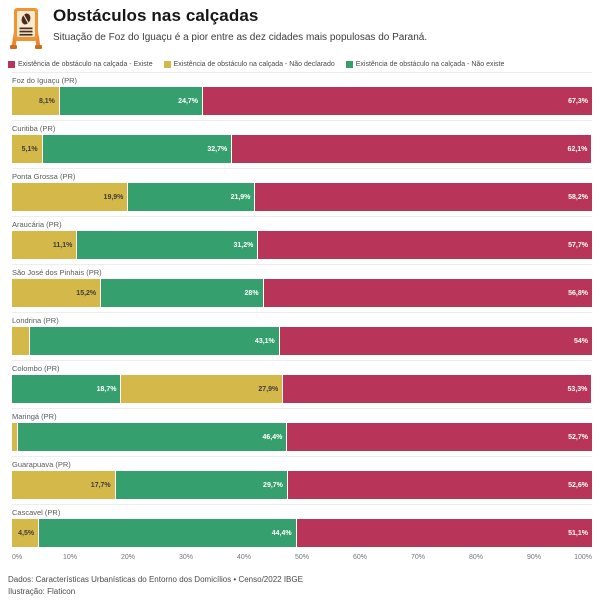 The height and width of the screenshot is (600, 600). What do you see at coordinates (437, 389) in the screenshot?
I see `bar-segment-existe: 53,3%` at bounding box center [437, 389].